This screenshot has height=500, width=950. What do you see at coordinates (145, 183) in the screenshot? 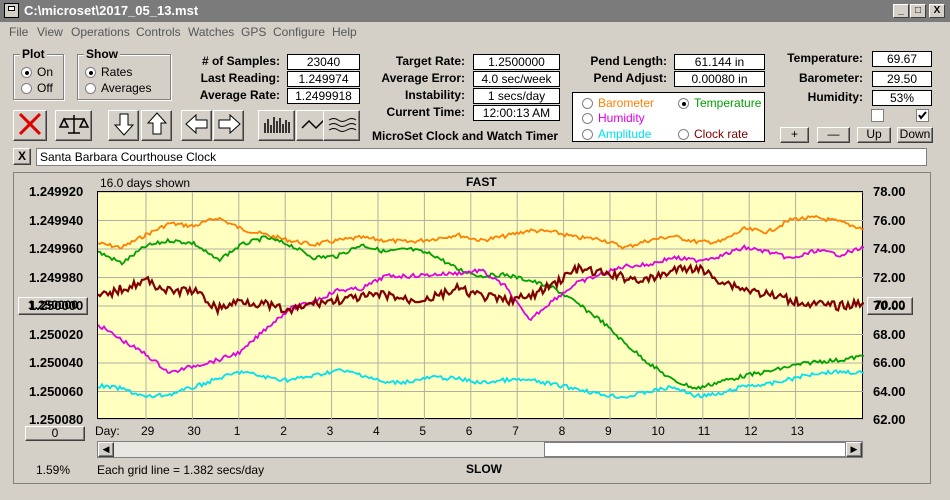
I see `days-shown: 16.0 days shown` at bounding box center [145, 183].